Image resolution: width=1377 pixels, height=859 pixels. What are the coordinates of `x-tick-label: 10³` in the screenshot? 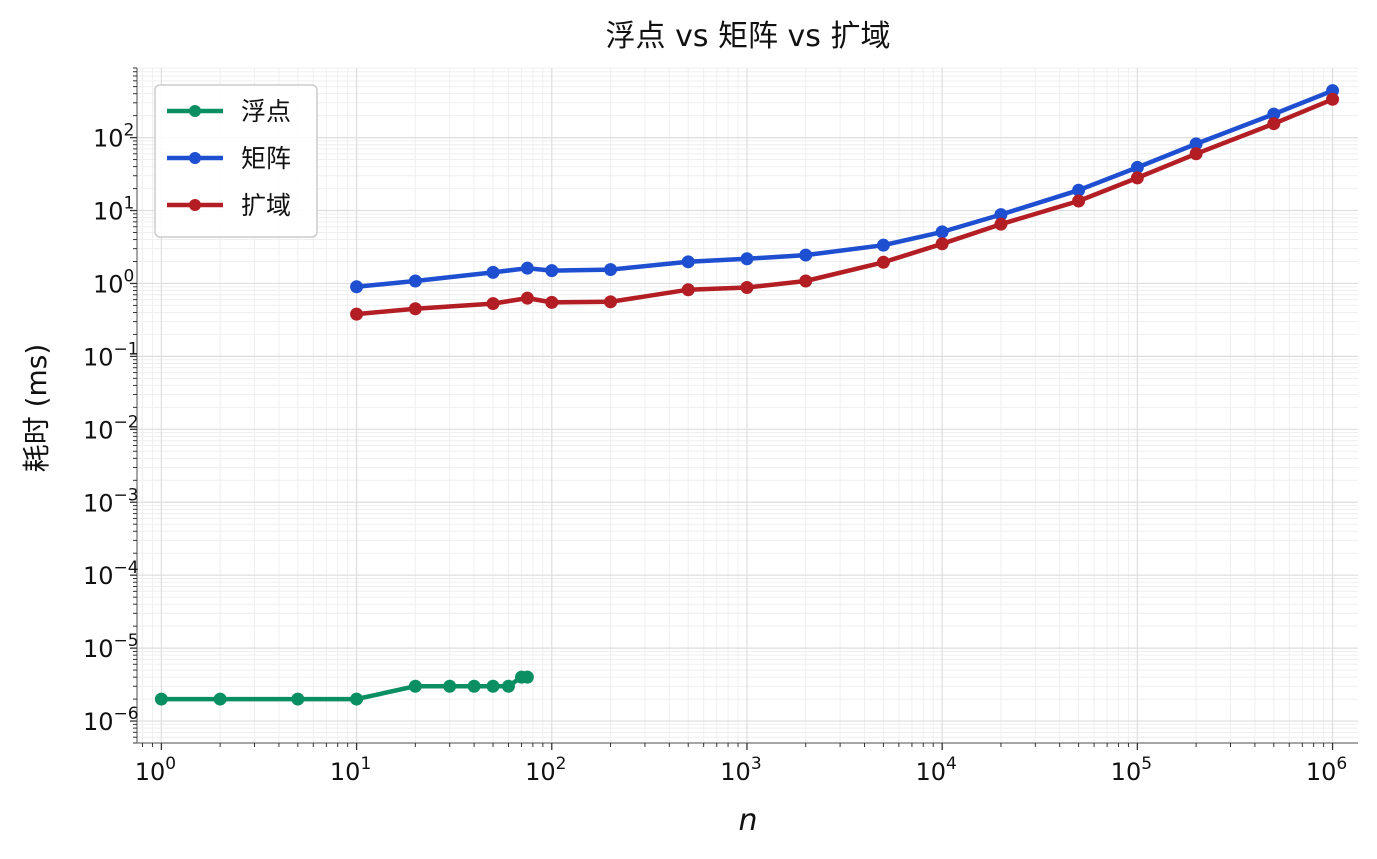 It's located at (740, 770).